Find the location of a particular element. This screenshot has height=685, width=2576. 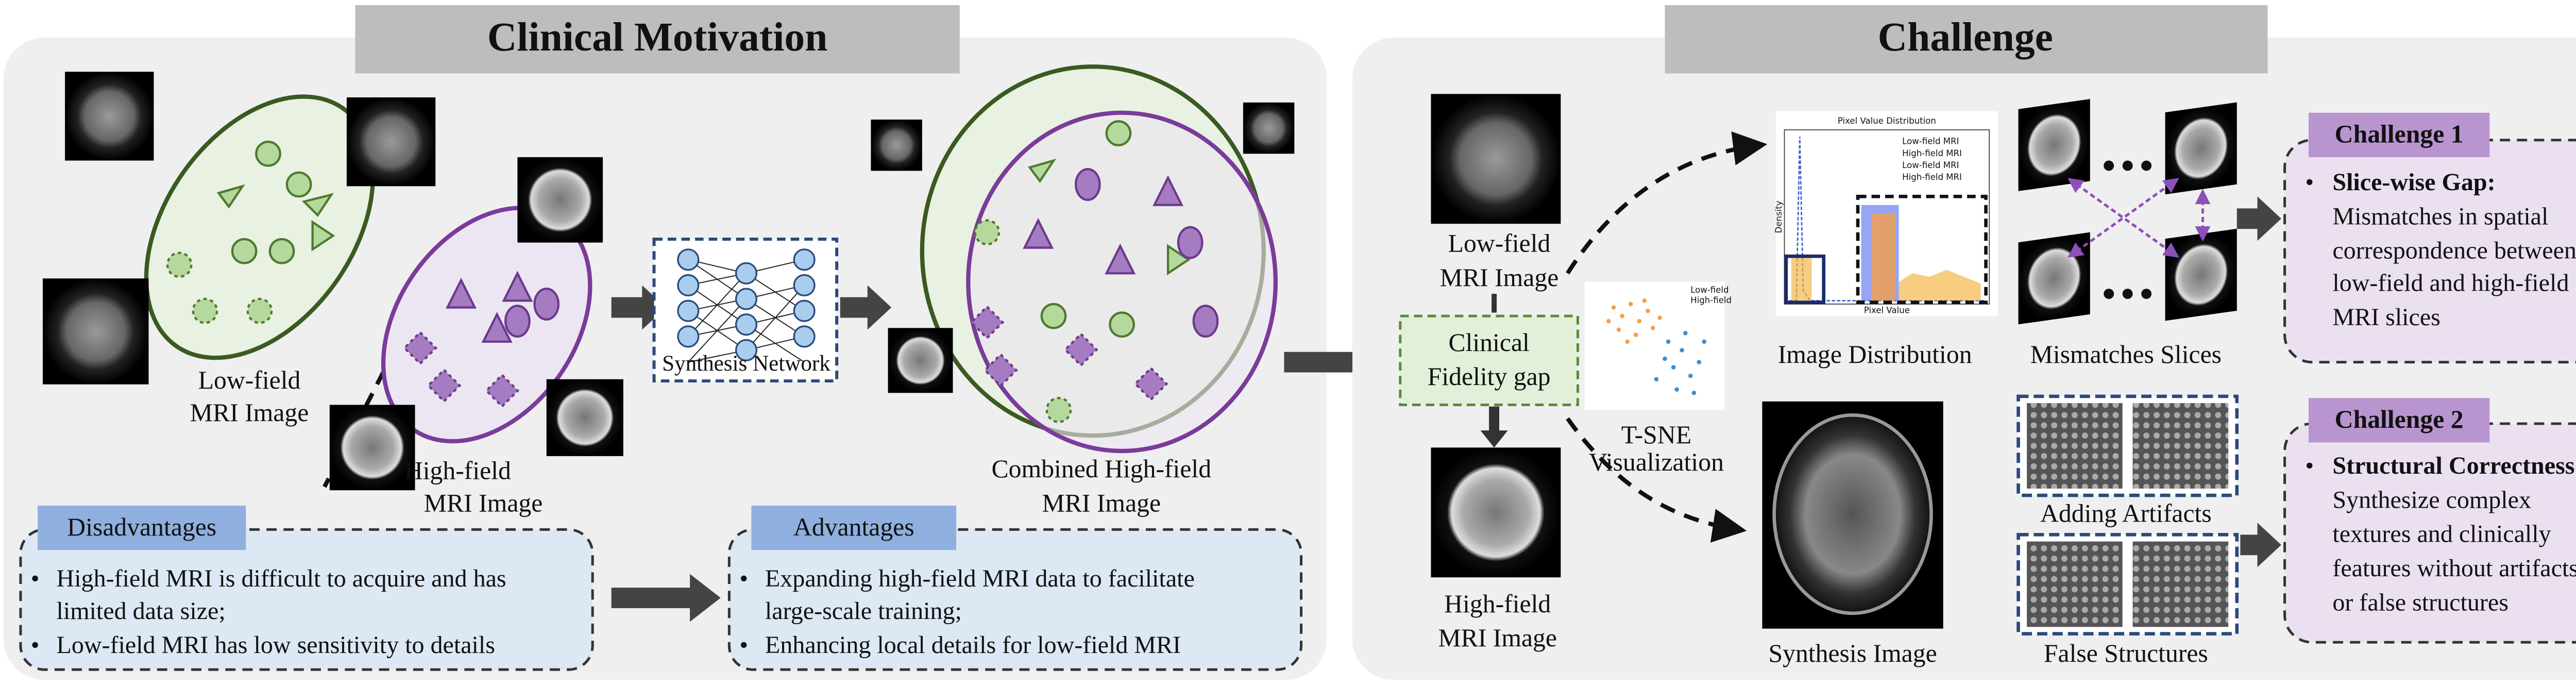

gap-label: Fidelity gap is located at coordinates (1489, 376).